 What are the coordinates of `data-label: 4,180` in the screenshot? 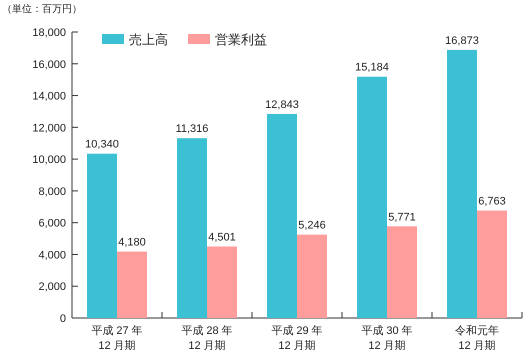 It's located at (132, 242).